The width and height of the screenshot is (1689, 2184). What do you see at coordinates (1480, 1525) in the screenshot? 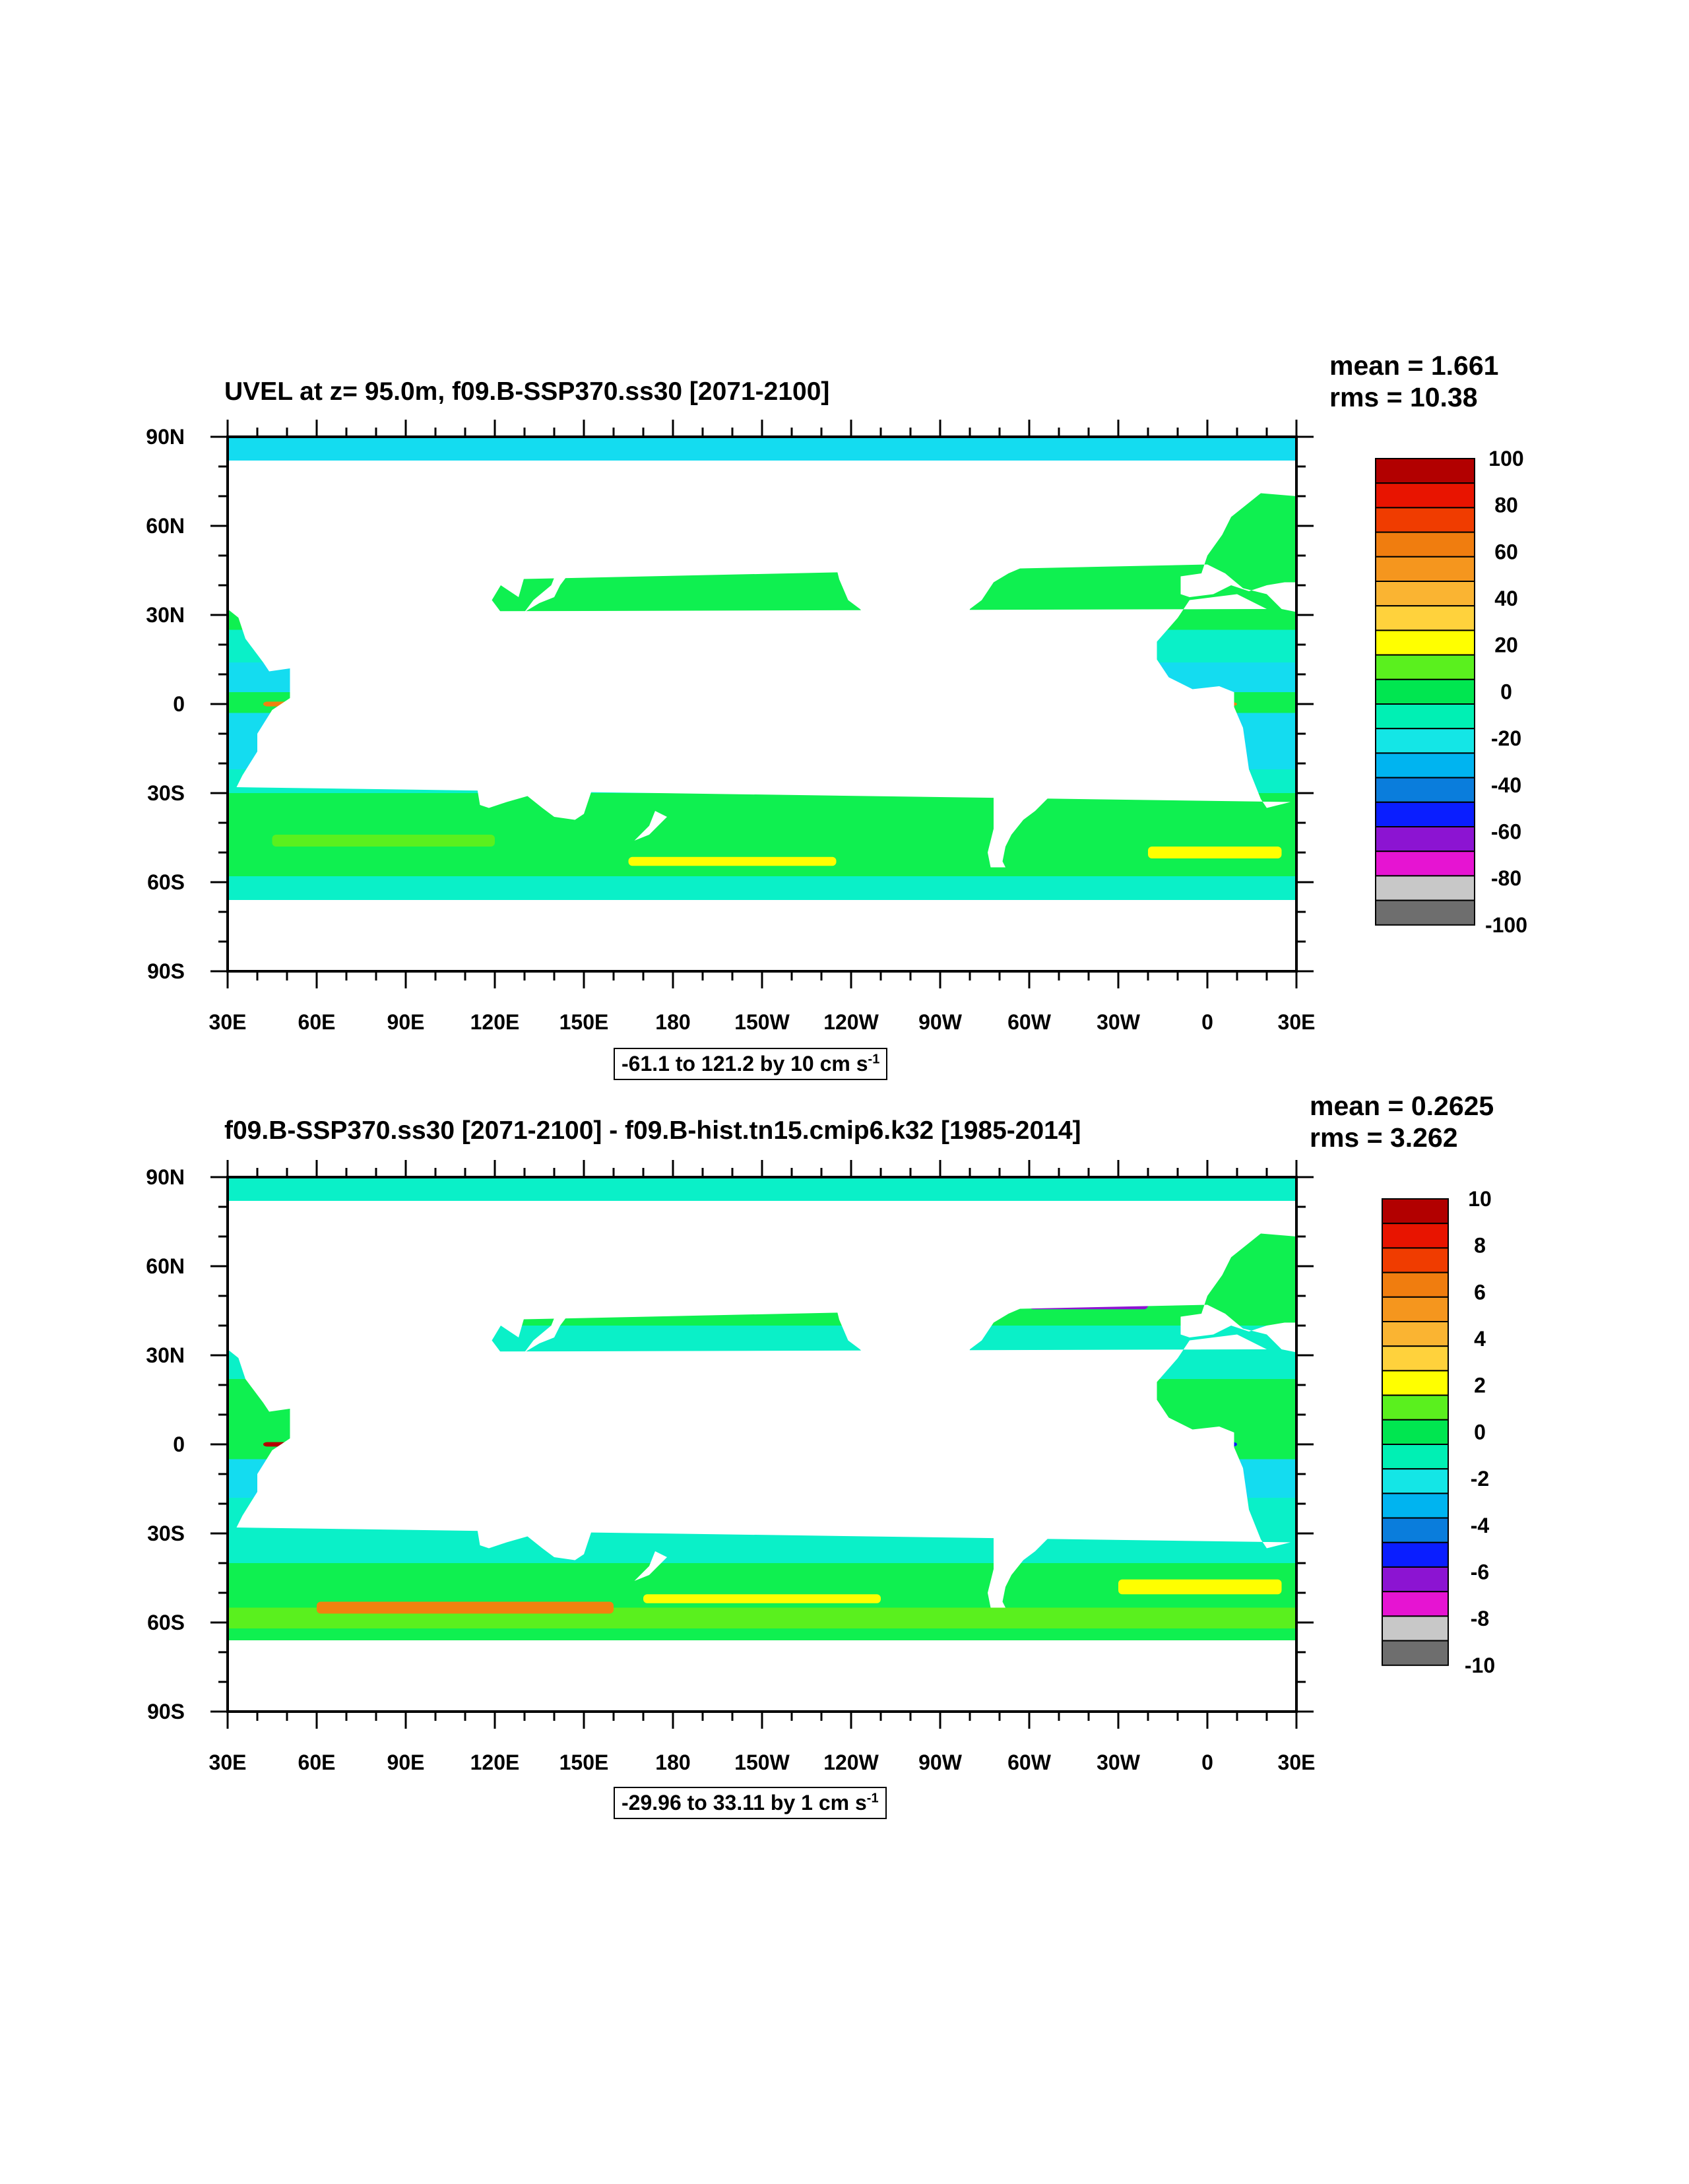
I see `colorbar-label: -4` at bounding box center [1480, 1525].